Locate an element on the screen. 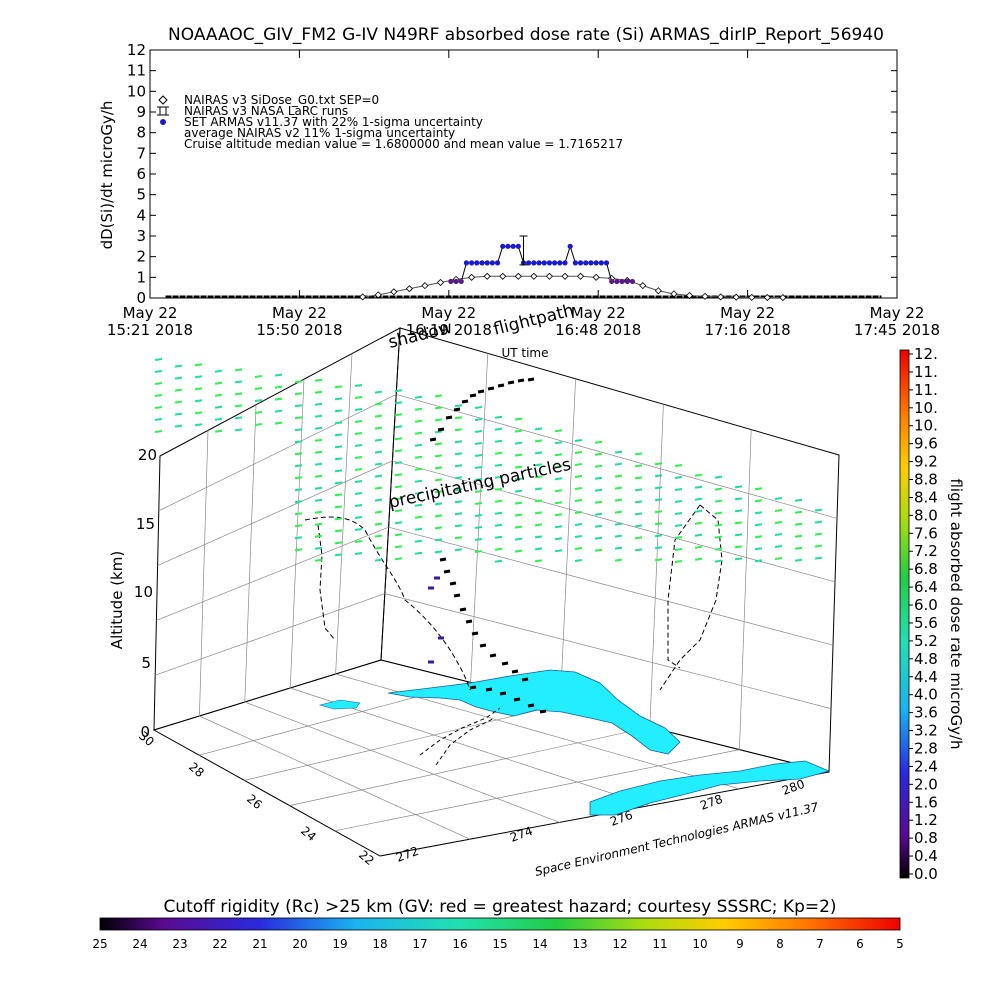  dose-colorbar-tick-label: 2.0 is located at coordinates (926, 784).